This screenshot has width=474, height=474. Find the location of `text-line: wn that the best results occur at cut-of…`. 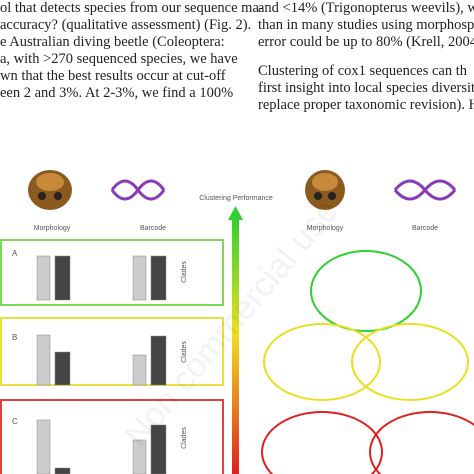

text-line: wn that the best results occur at cut-of… is located at coordinates (113, 76).